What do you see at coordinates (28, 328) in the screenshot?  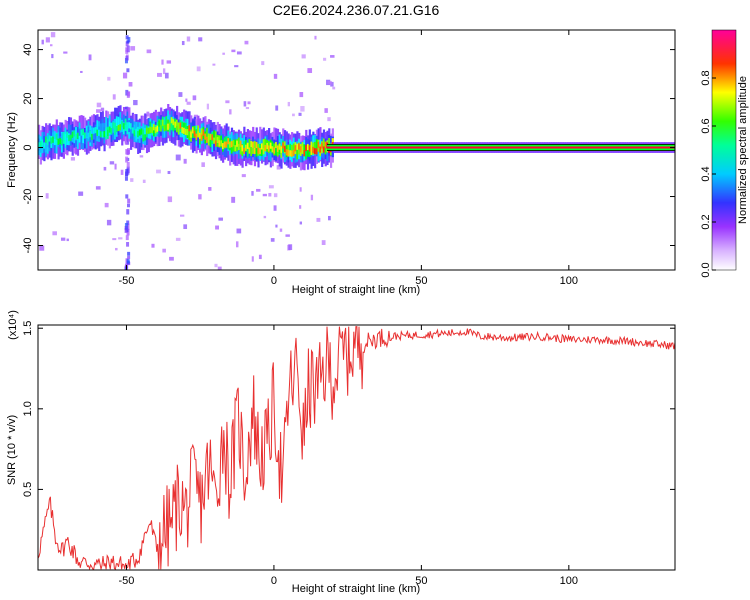 I see `snr-y-tick-label: 1.5` at bounding box center [28, 328].